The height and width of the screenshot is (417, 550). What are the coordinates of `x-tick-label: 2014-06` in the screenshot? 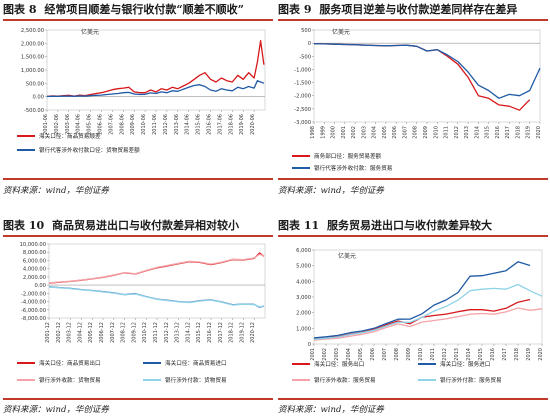 It's located at (188, 124).